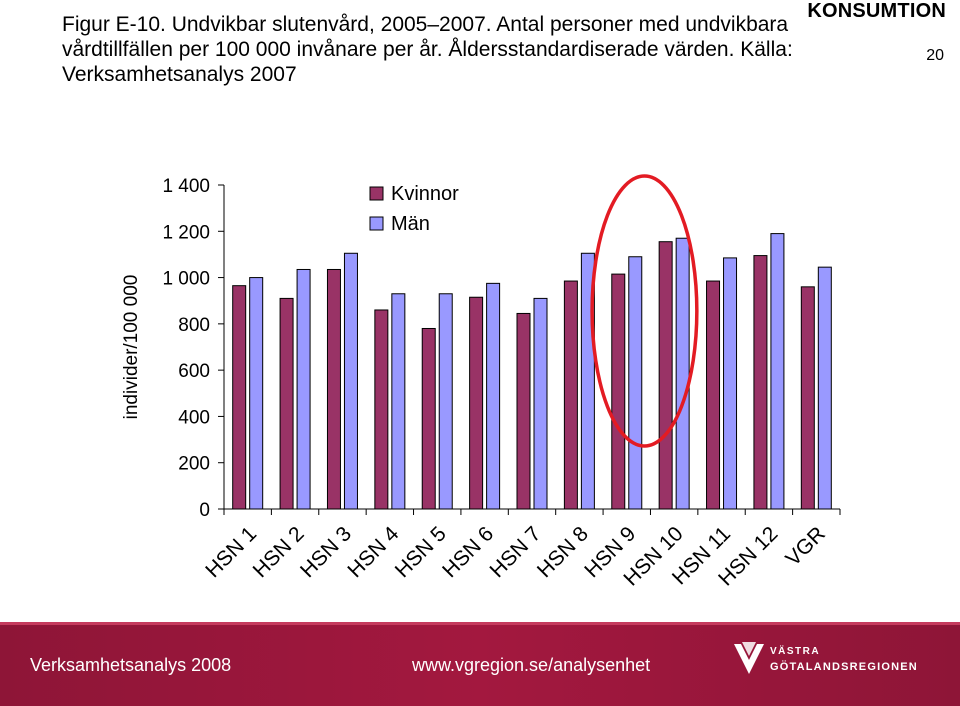 The image size is (960, 706). I want to click on y-tick-label: 800, so click(194, 325).